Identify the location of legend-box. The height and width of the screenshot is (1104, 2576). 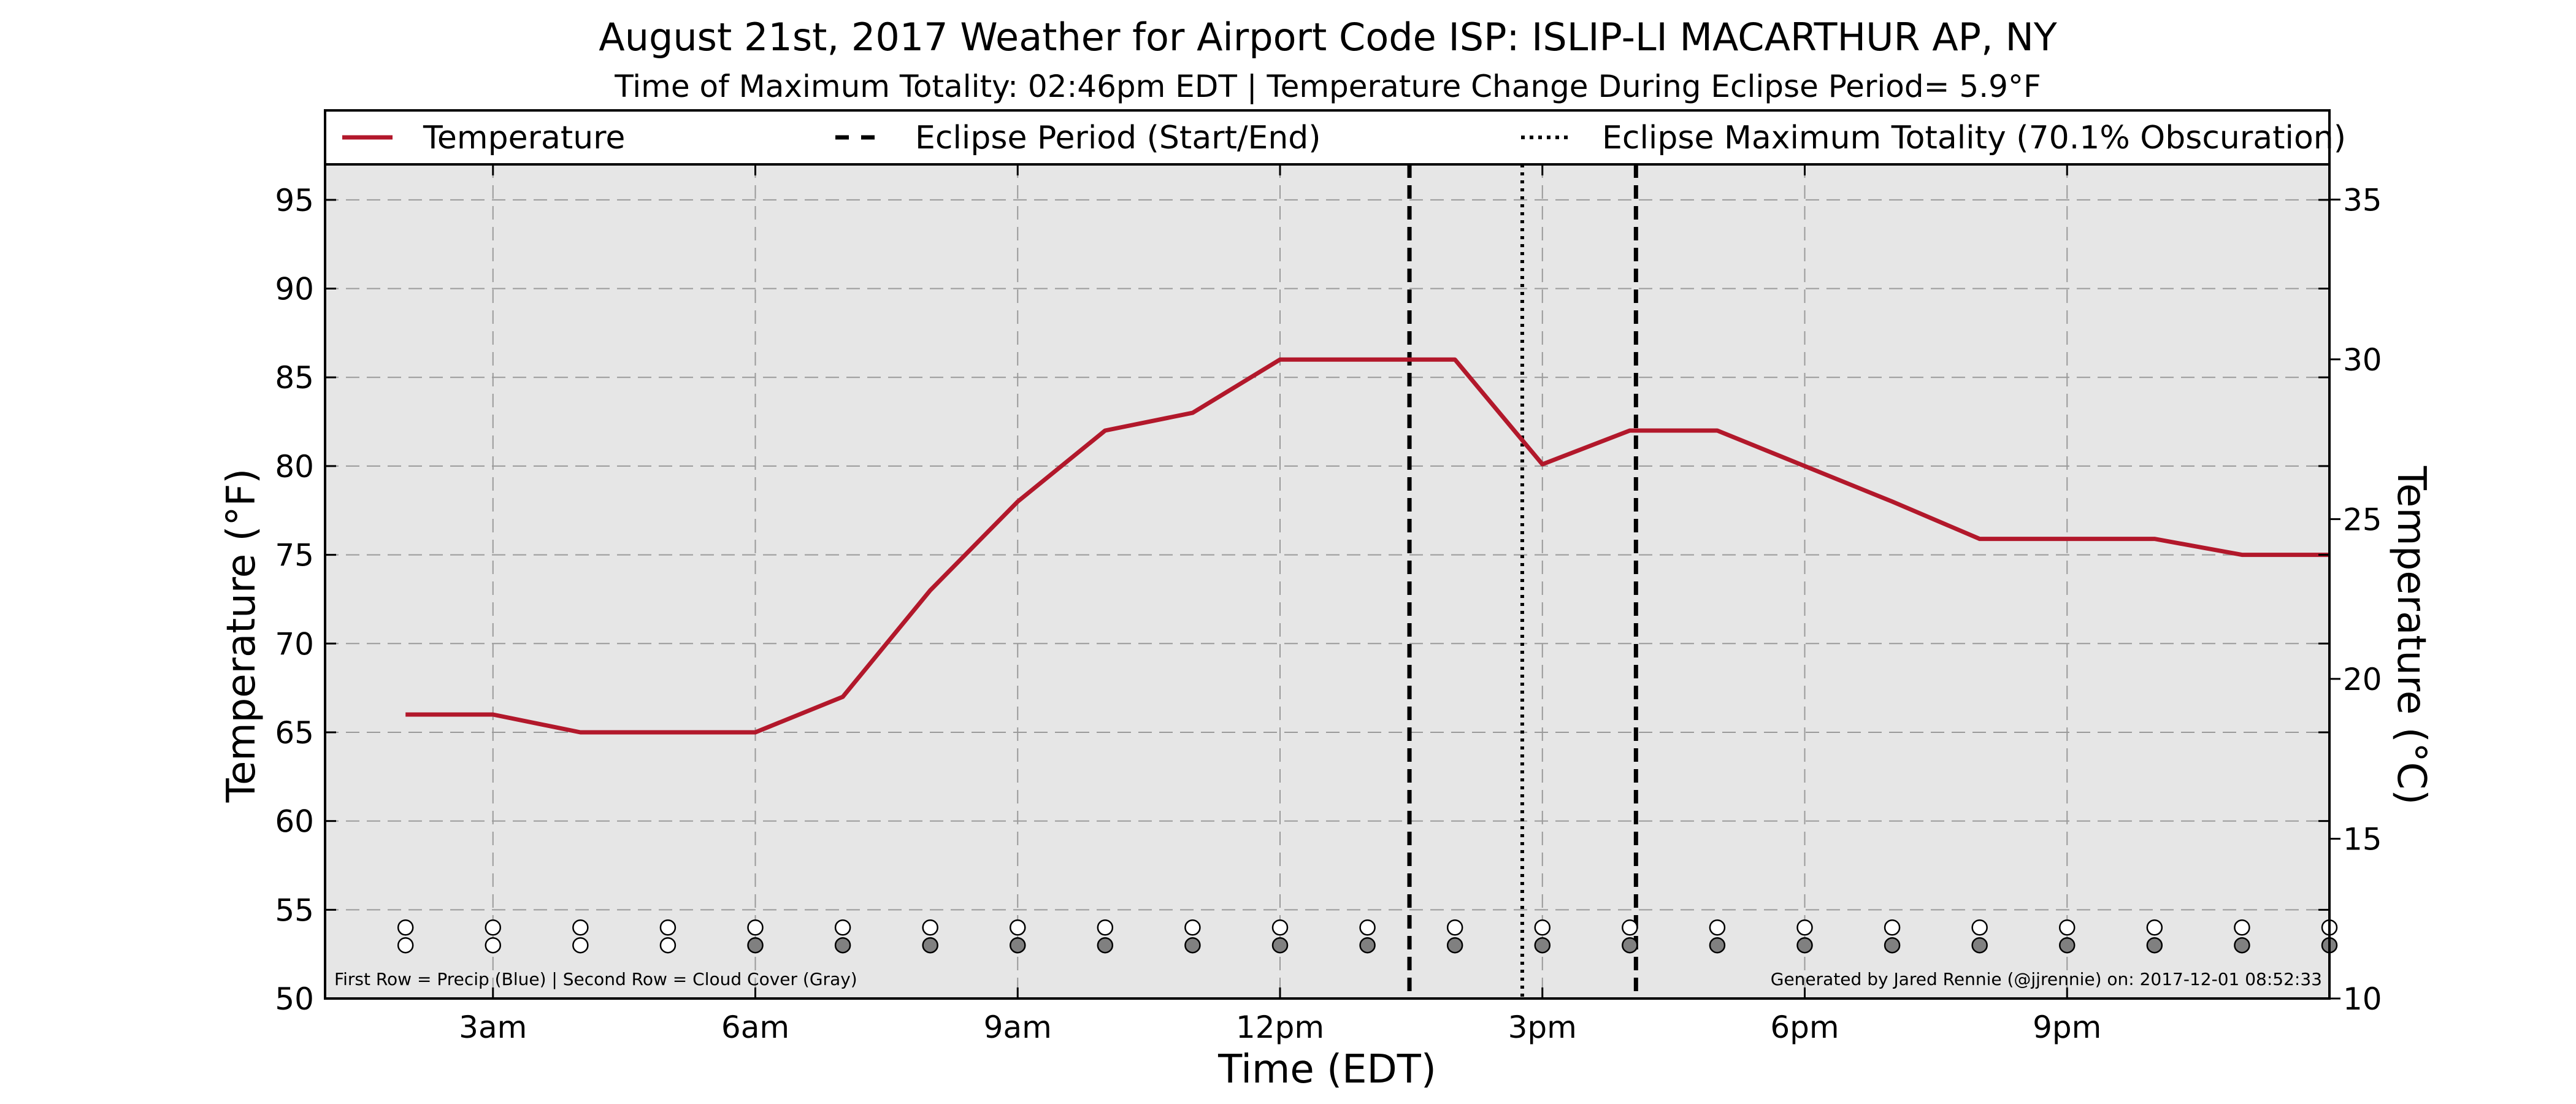
(1327, 137).